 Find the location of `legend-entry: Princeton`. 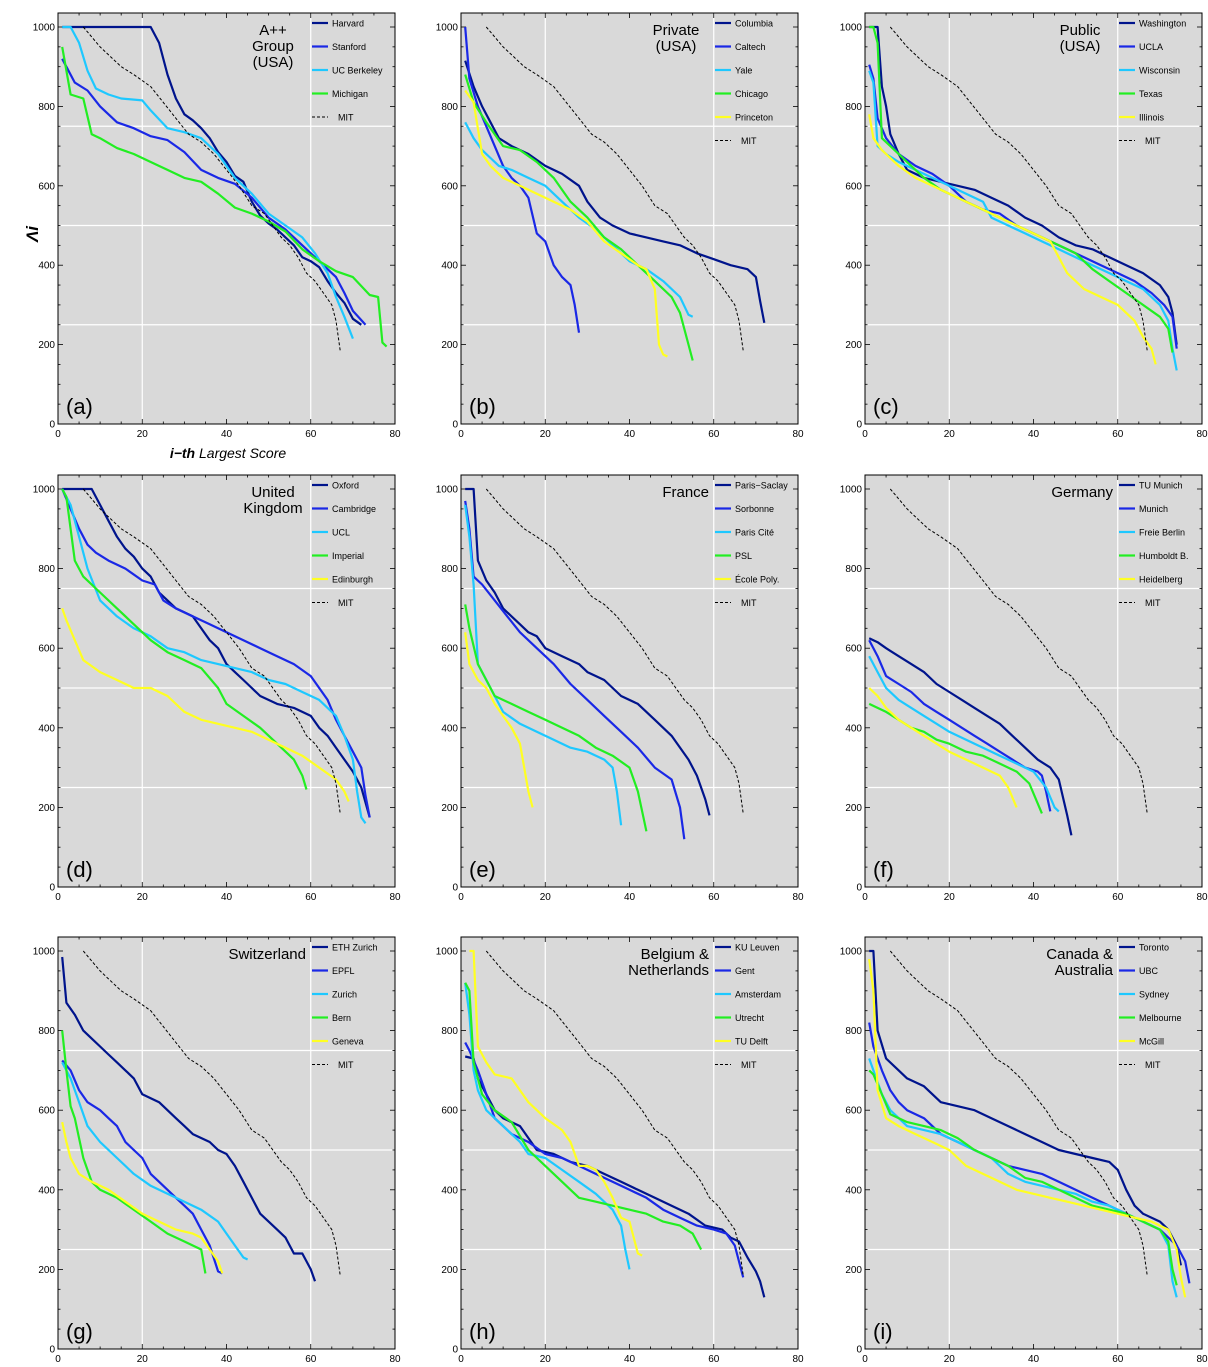

legend-entry: Princeton is located at coordinates (754, 118).